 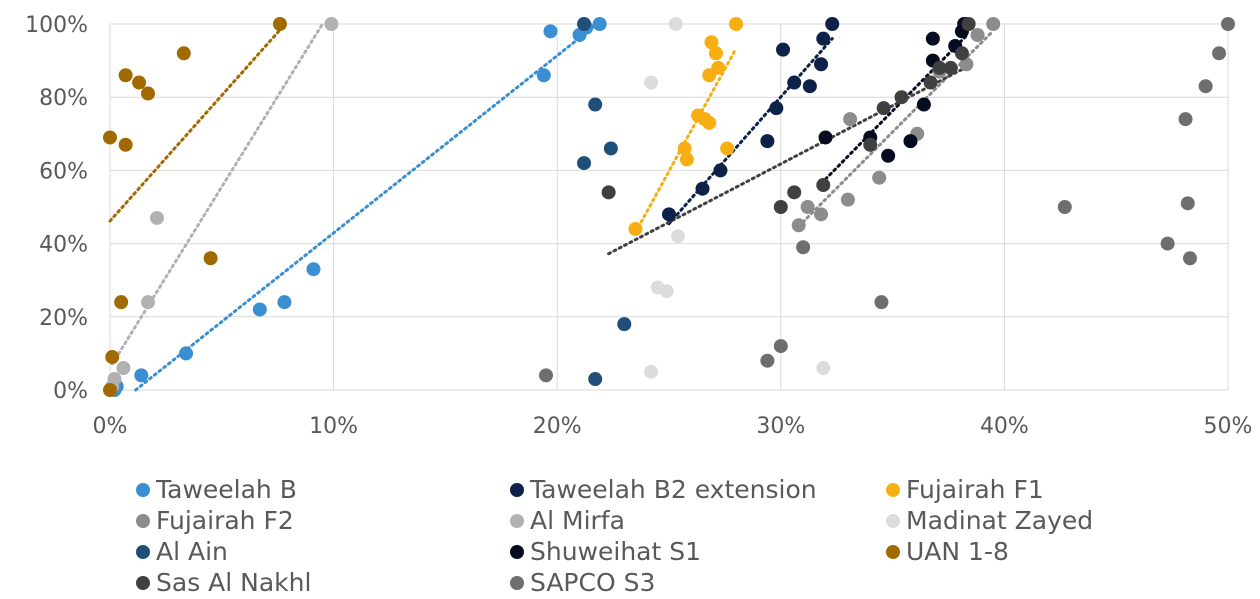 What do you see at coordinates (234, 582) in the screenshot?
I see `legend-label: Sas Al Nakhl` at bounding box center [234, 582].